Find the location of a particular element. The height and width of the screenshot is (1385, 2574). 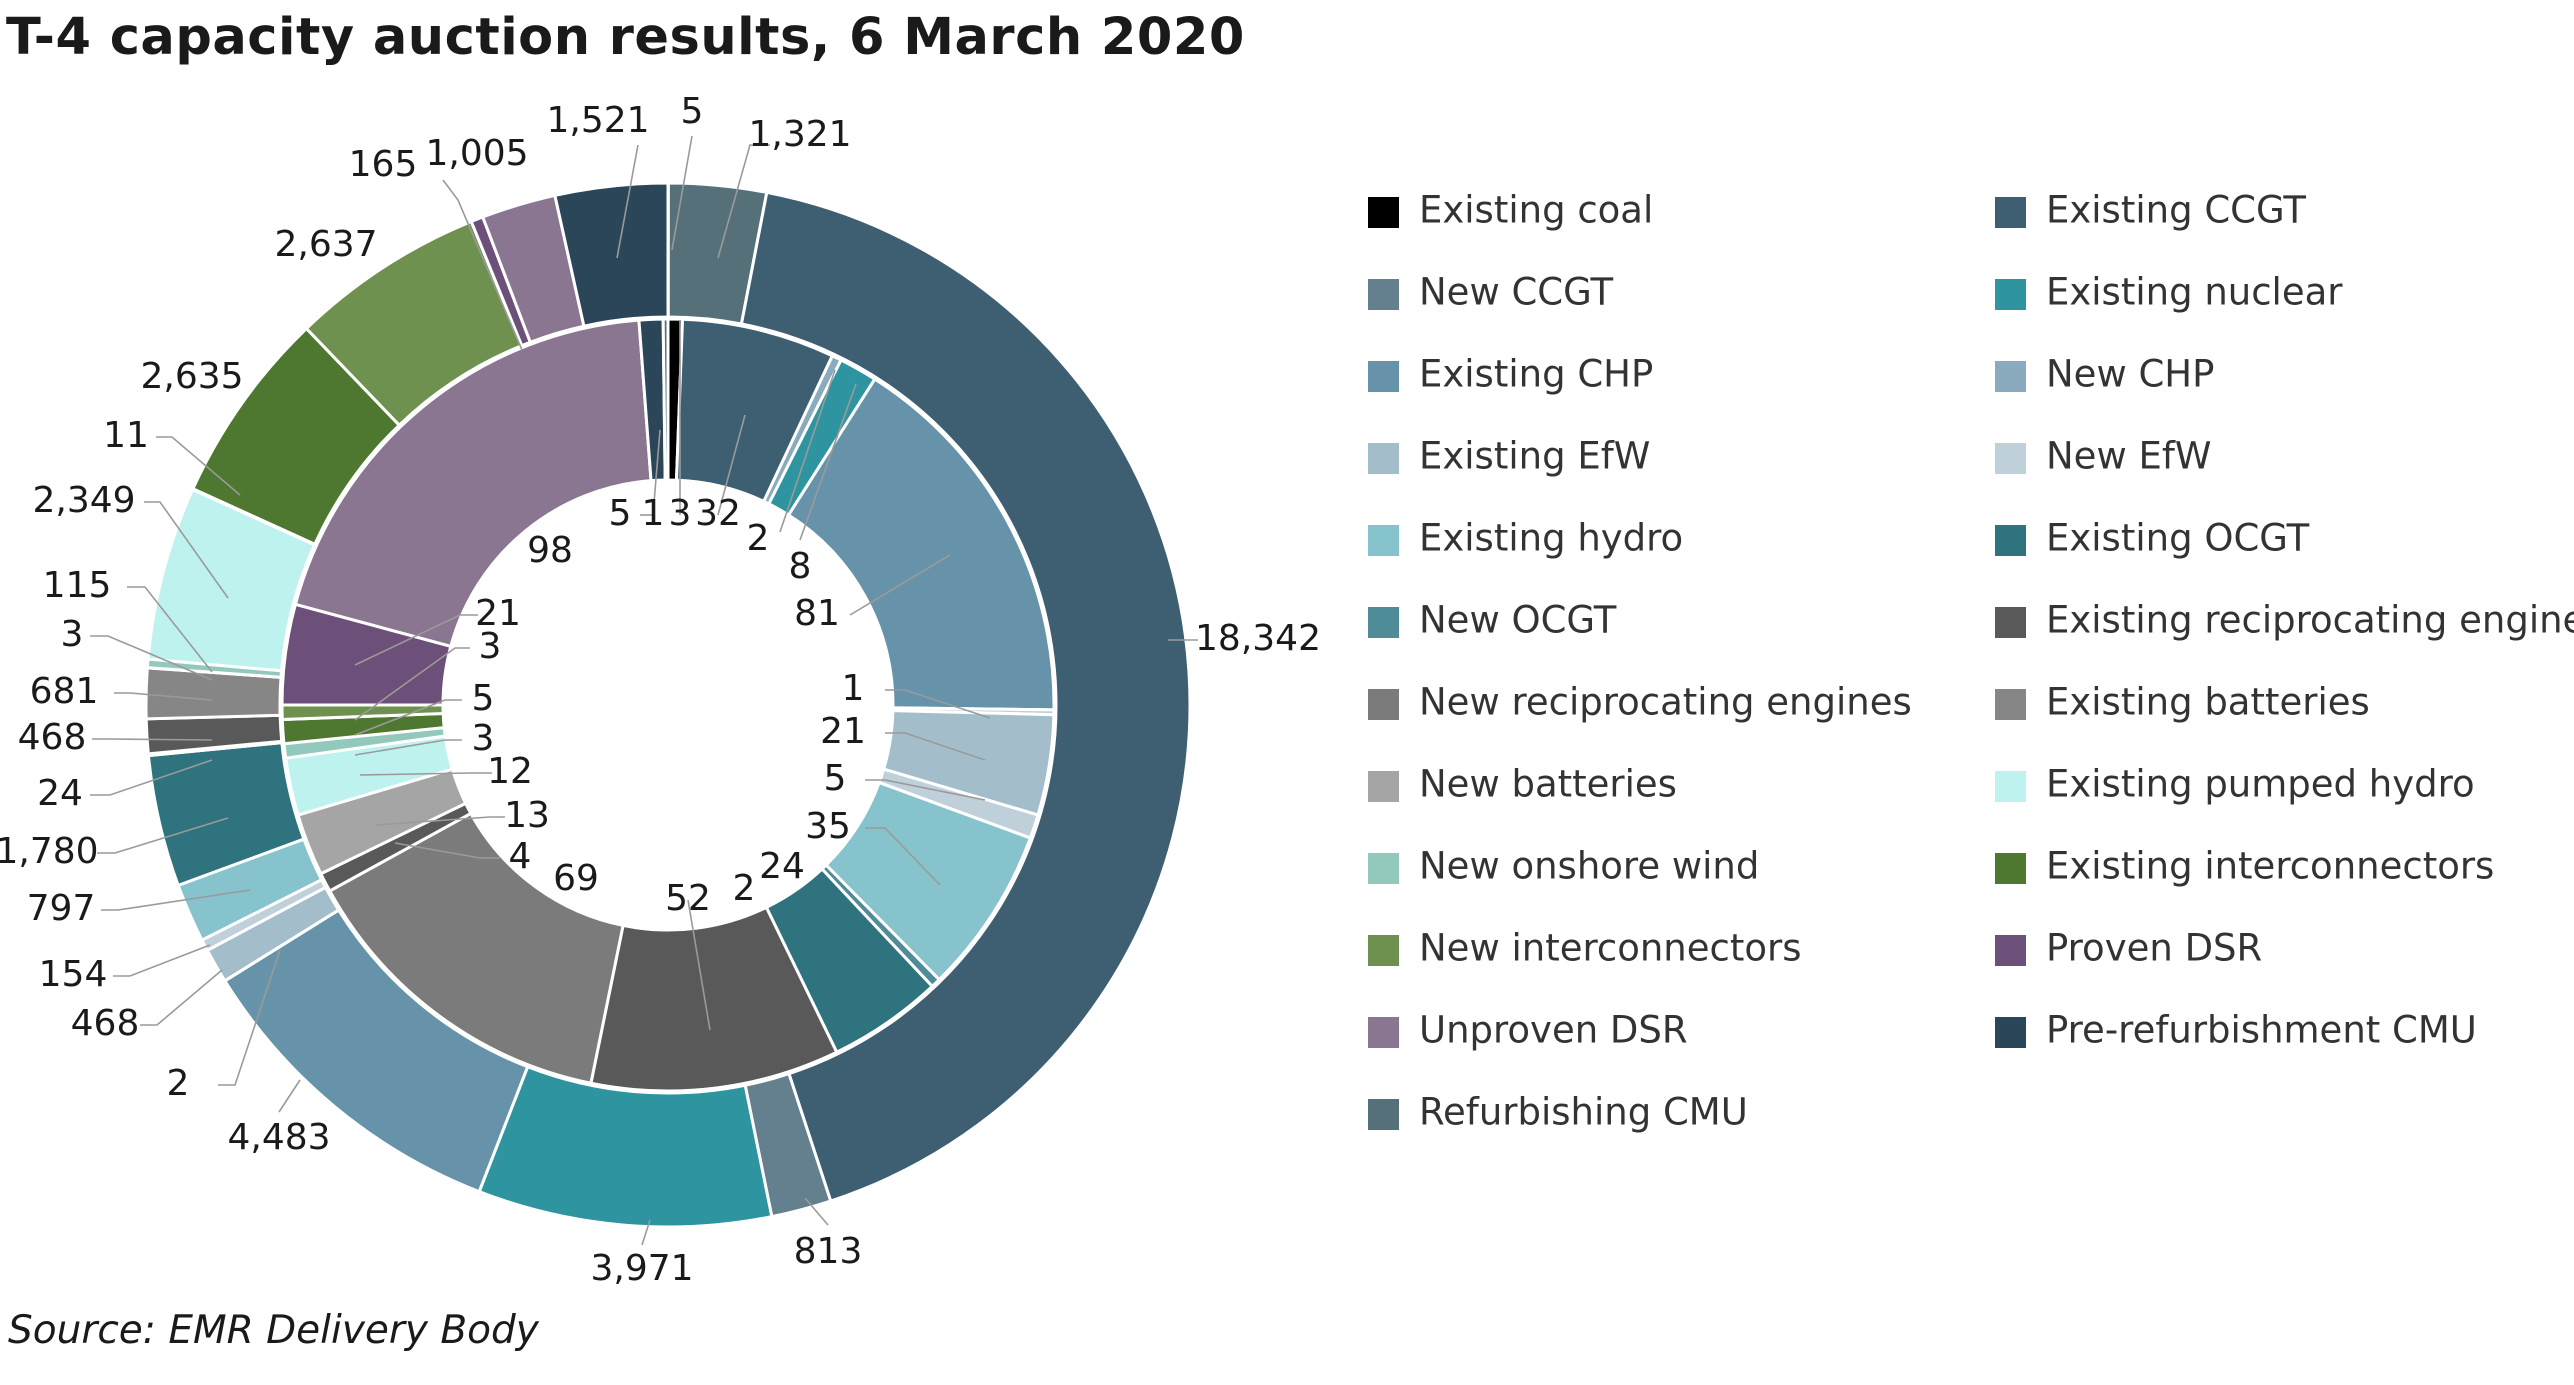

inner-label-existing-reciprocating-engines: 52 is located at coordinates (688, 898).